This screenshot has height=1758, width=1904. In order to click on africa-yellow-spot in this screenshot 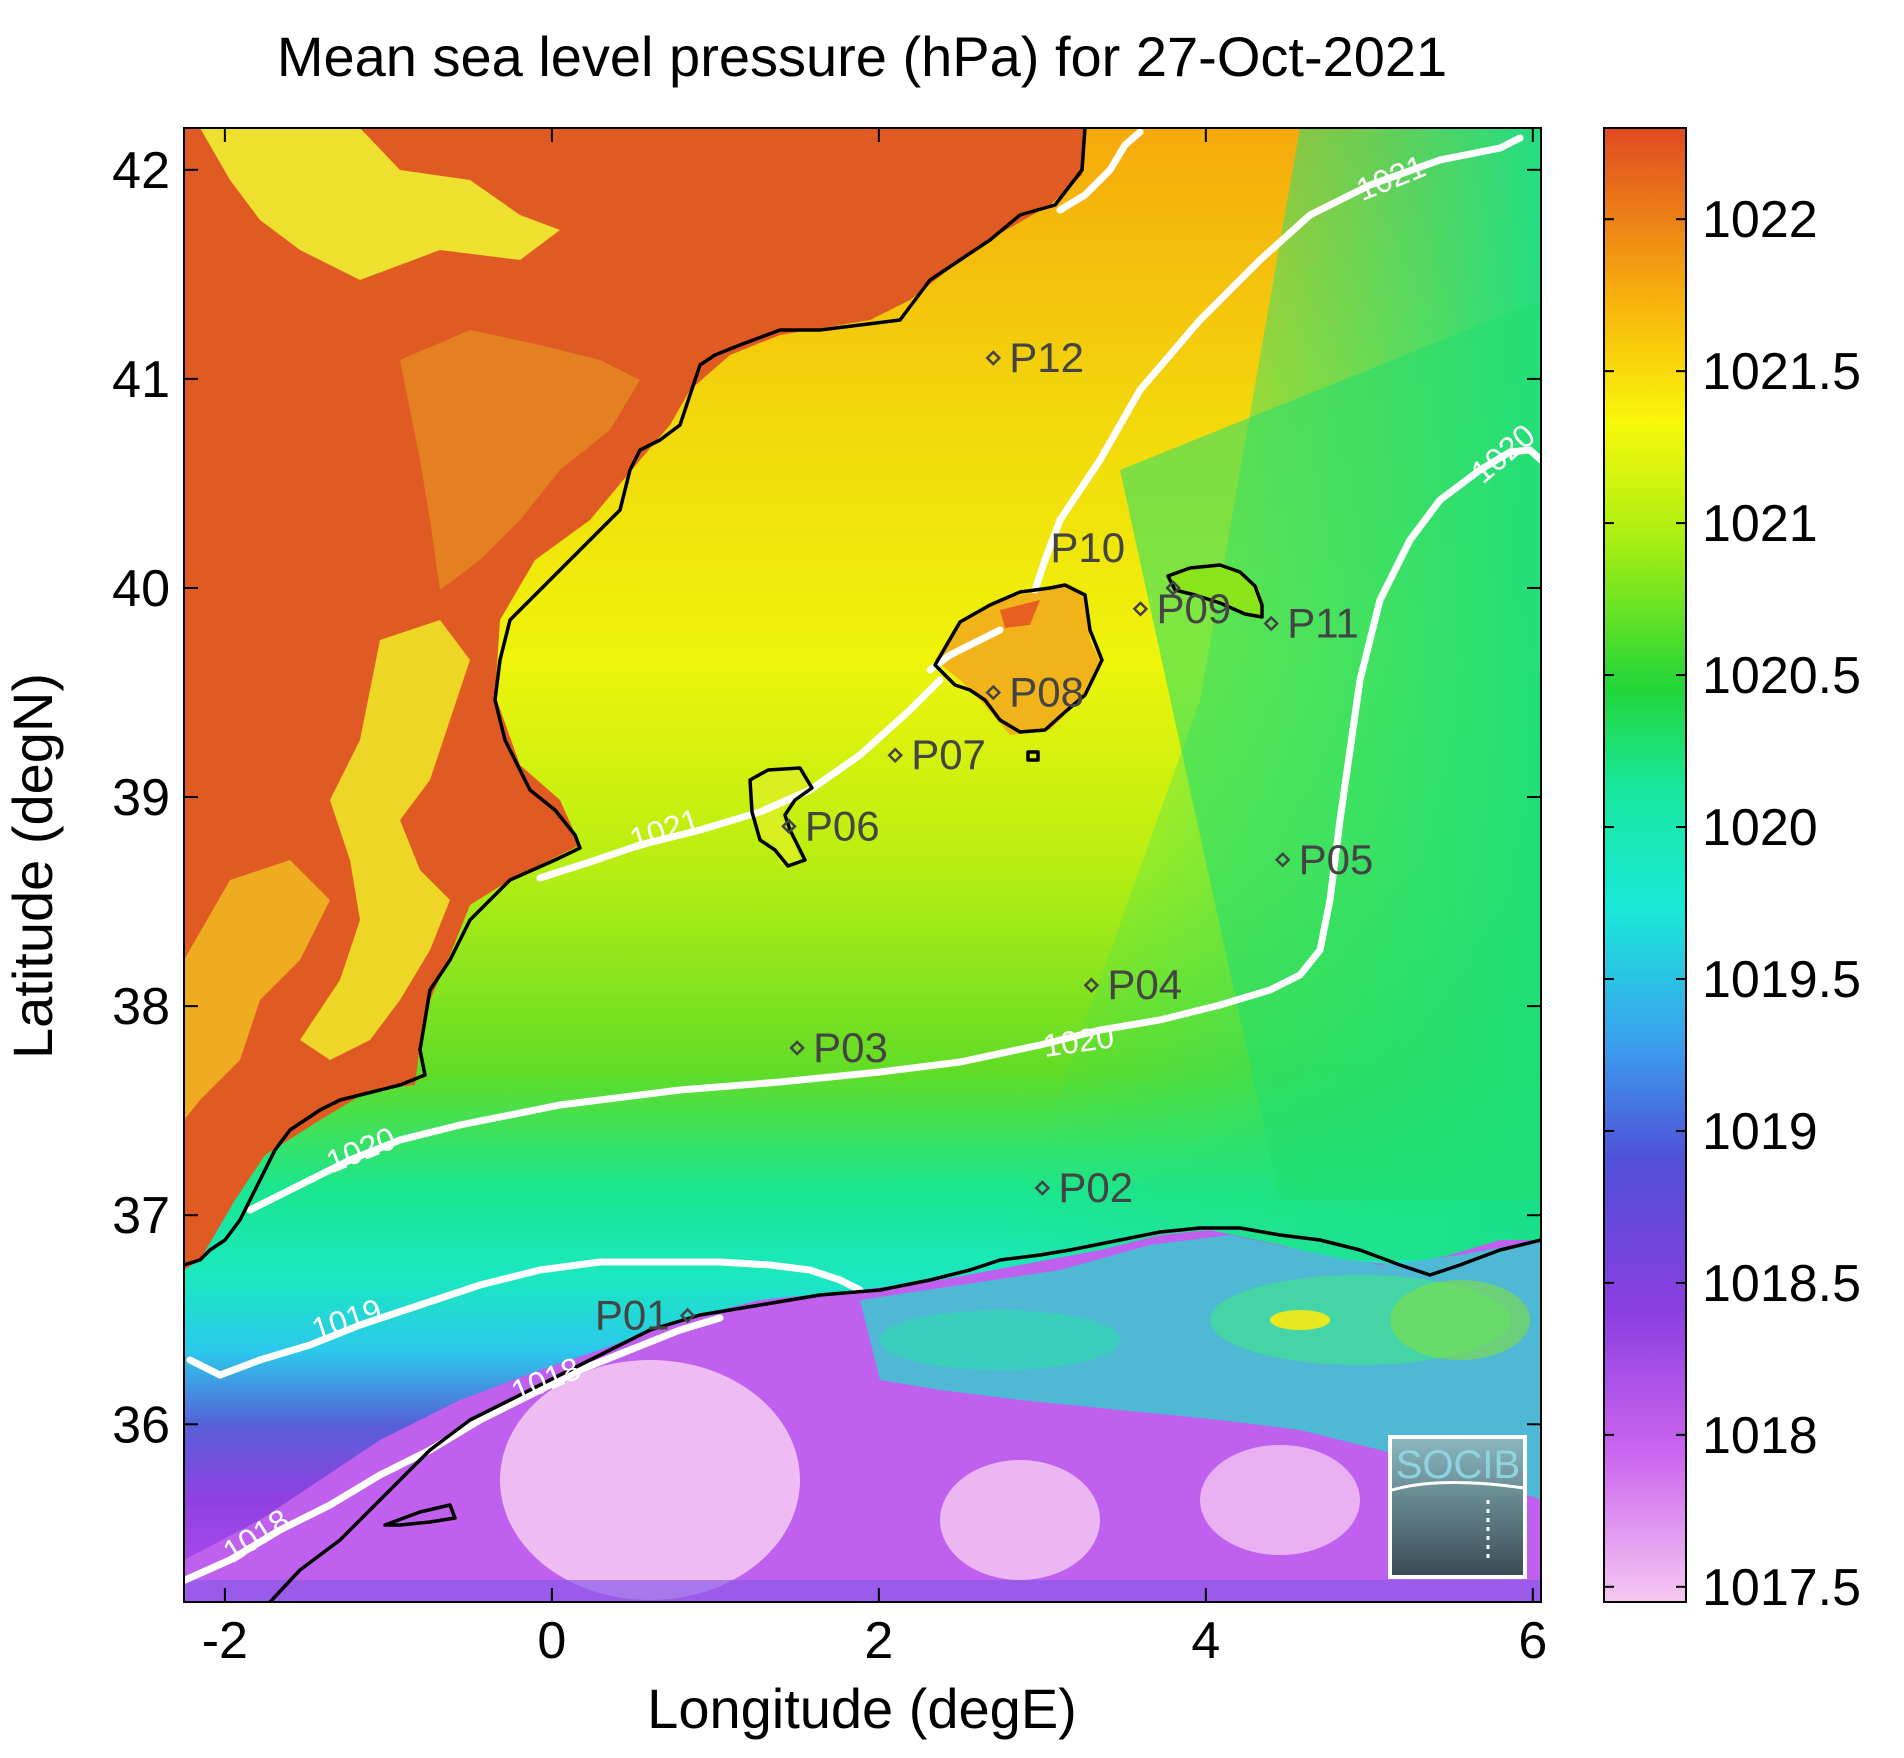, I will do `click(1300, 1320)`.